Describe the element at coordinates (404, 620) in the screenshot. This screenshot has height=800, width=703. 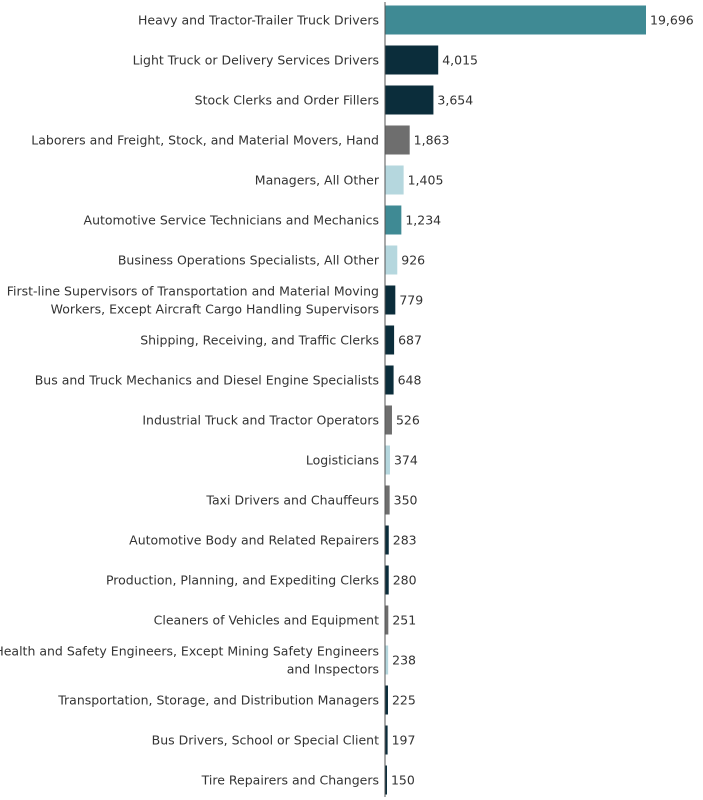
I see `value-label-15: 251` at that location.